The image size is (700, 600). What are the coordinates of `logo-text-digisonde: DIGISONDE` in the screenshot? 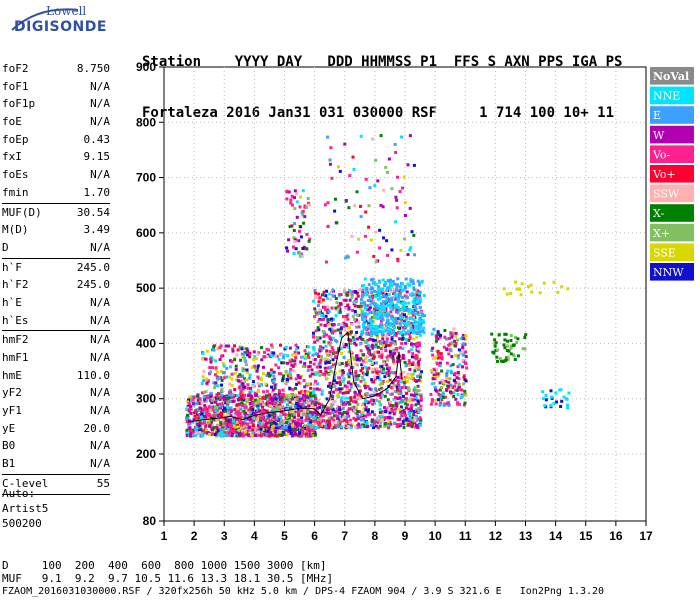 It's located at (60, 27).